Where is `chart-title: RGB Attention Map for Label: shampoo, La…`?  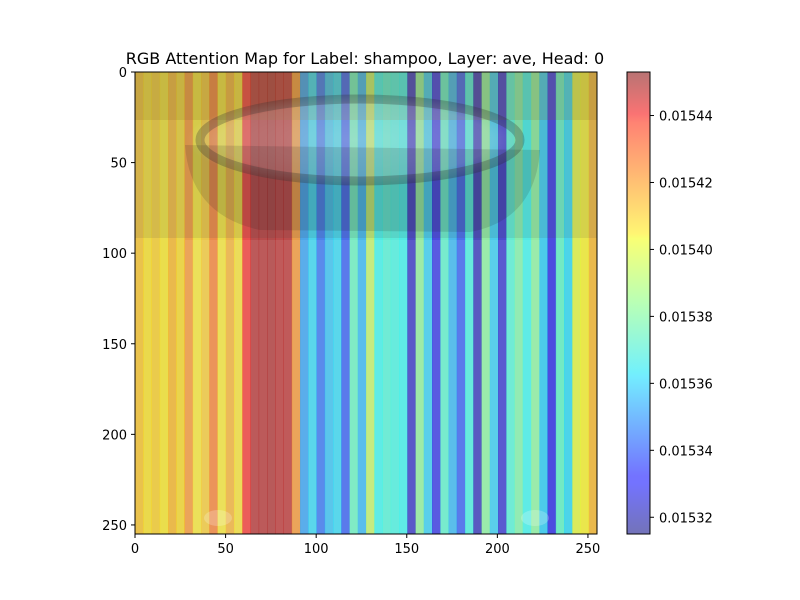
chart-title: RGB Attention Map for Label: shampoo, La… is located at coordinates (365, 58).